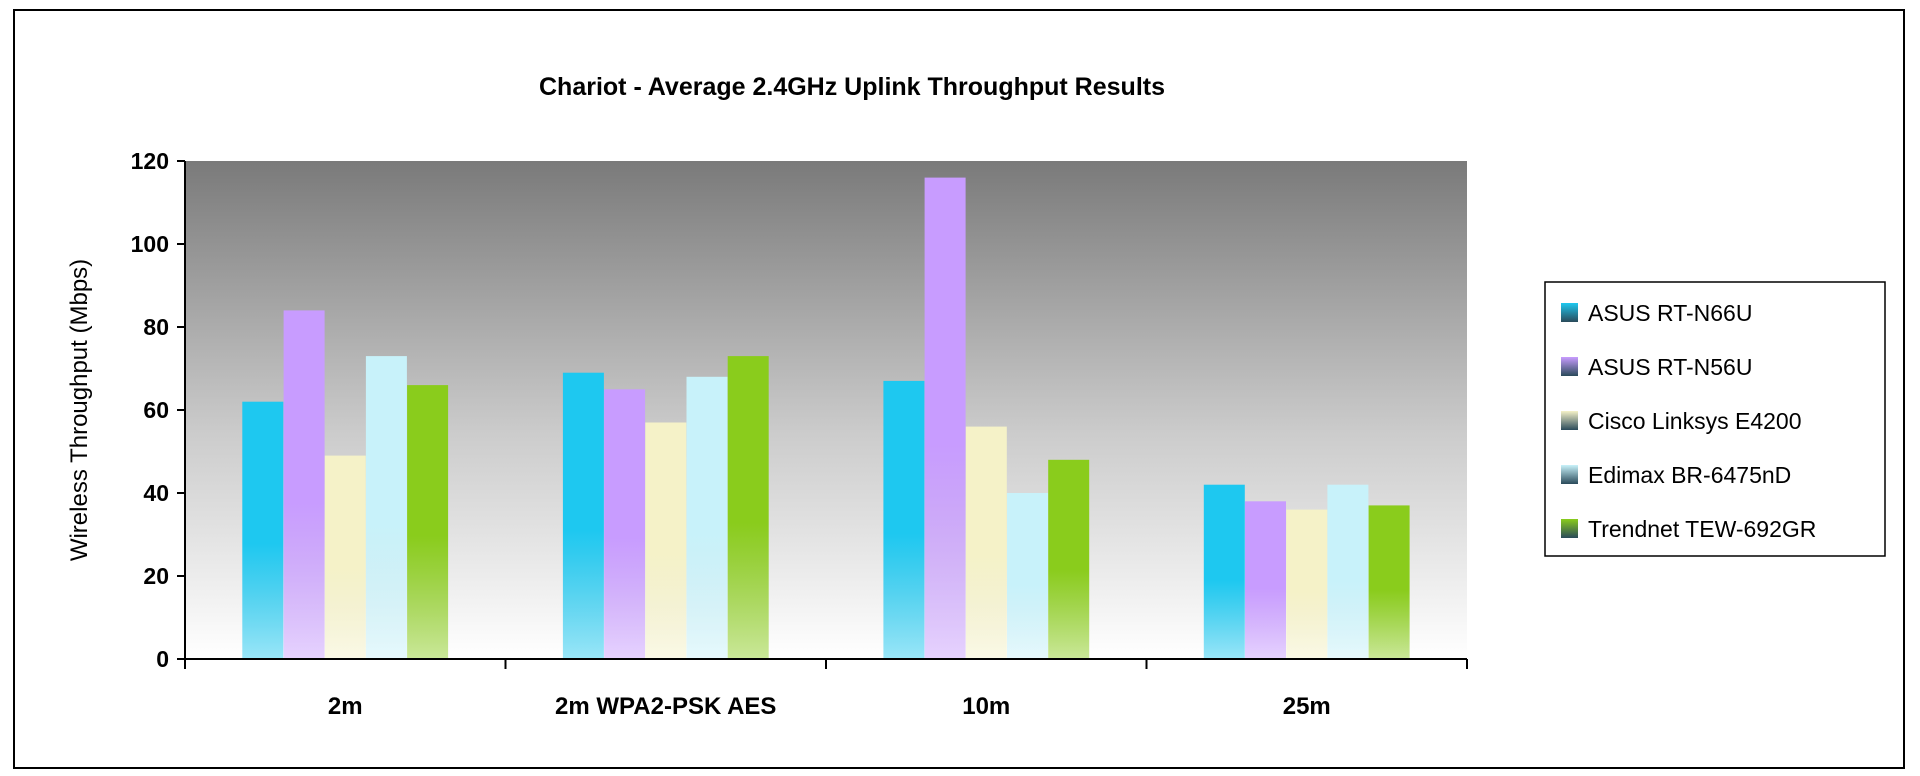 The width and height of the screenshot is (1920, 776). What do you see at coordinates (156, 493) in the screenshot?
I see `y-tick-label-2: 40` at bounding box center [156, 493].